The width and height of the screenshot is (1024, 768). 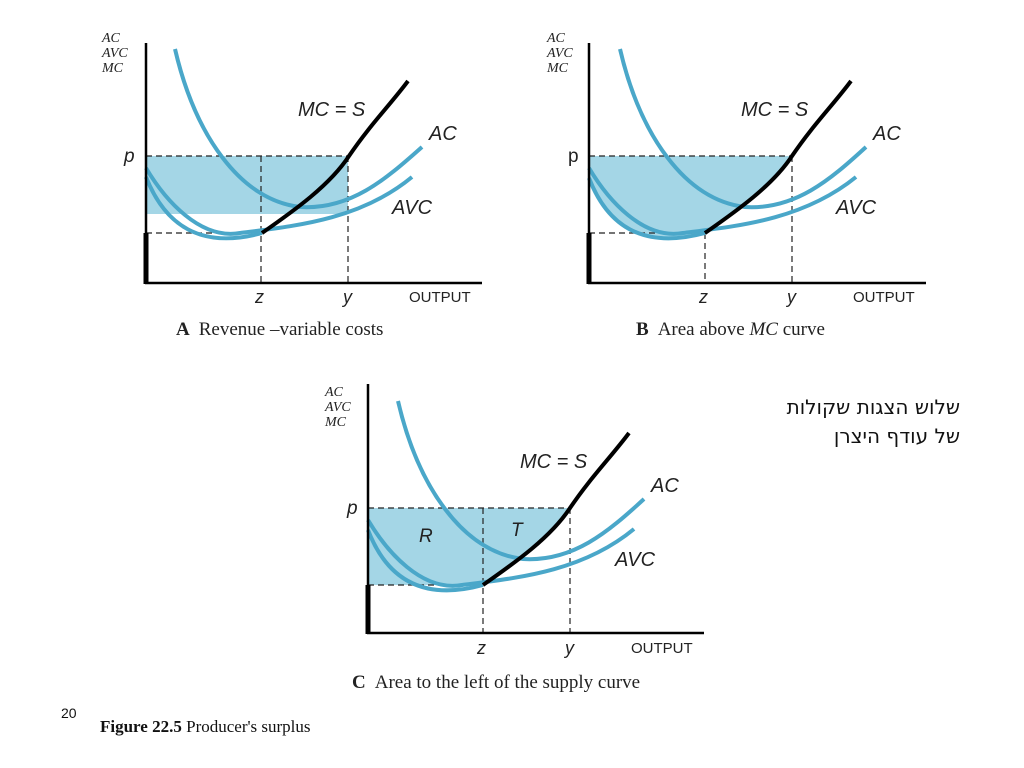 I want to click on ac-curve, so click(x=298, y=129).